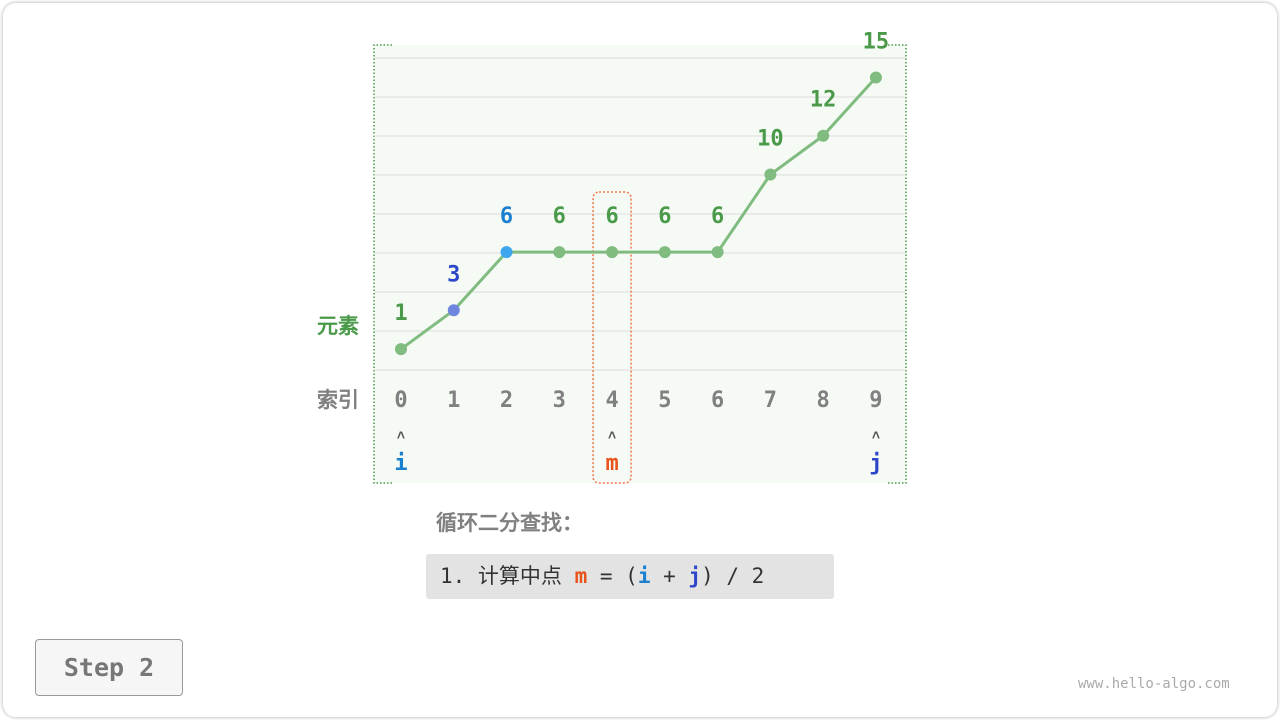  I want to click on code-prefix: 1. 计算中点, so click(507, 576).